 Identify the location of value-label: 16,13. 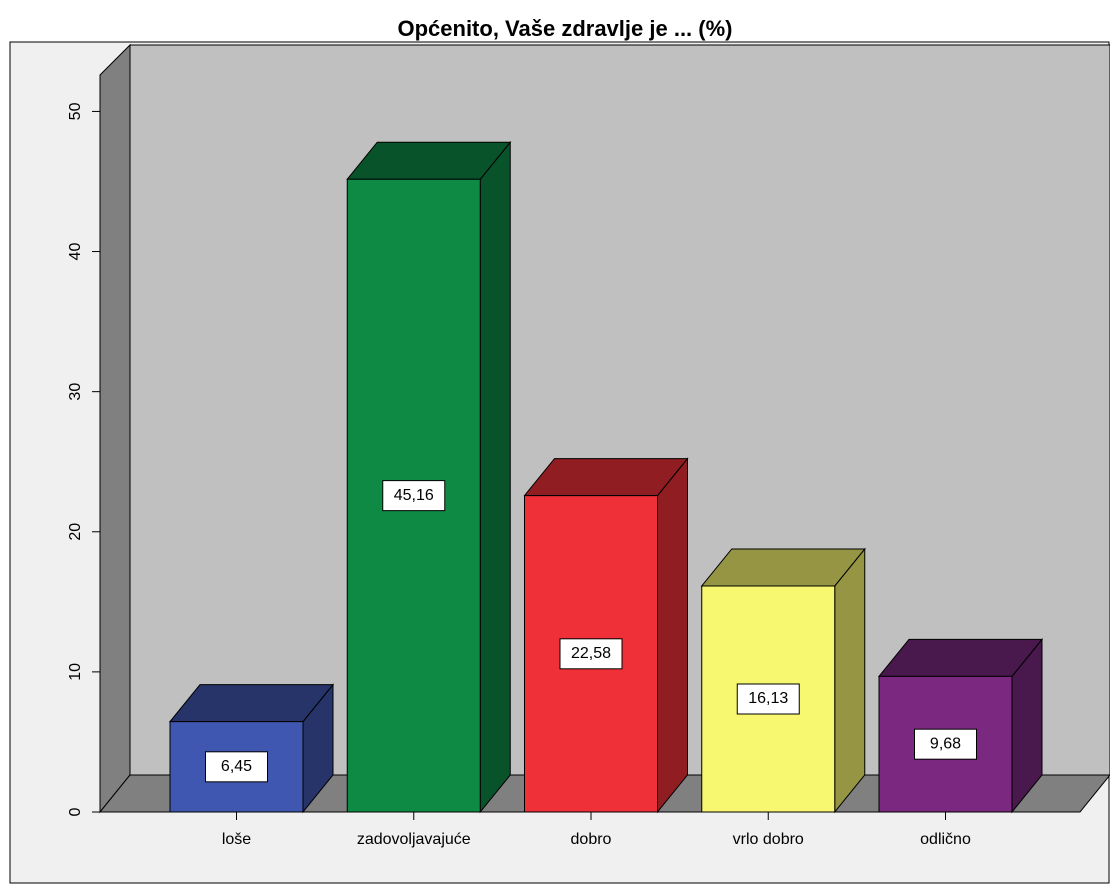
(768, 698).